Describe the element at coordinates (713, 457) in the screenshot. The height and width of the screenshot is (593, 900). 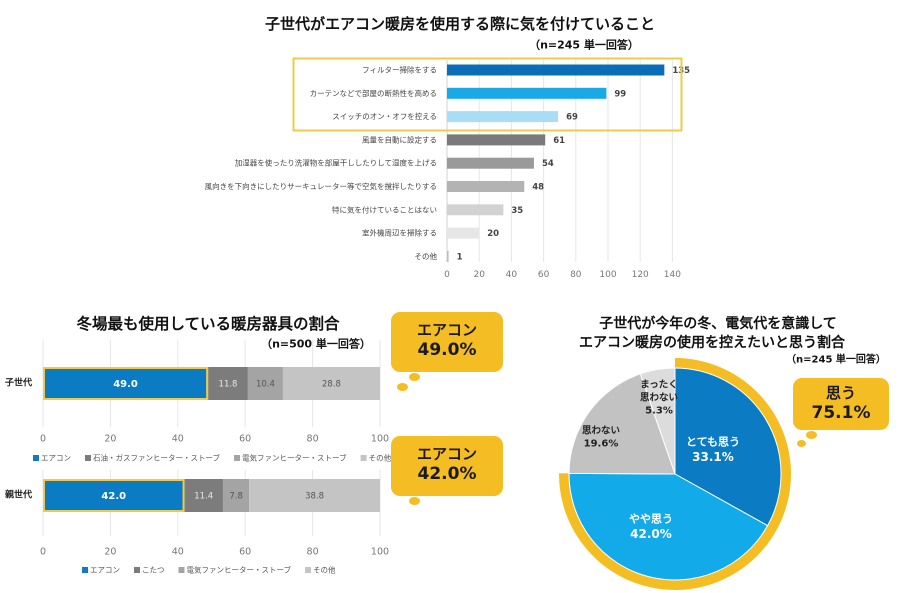
I see `slice-value: 33.1%` at that location.